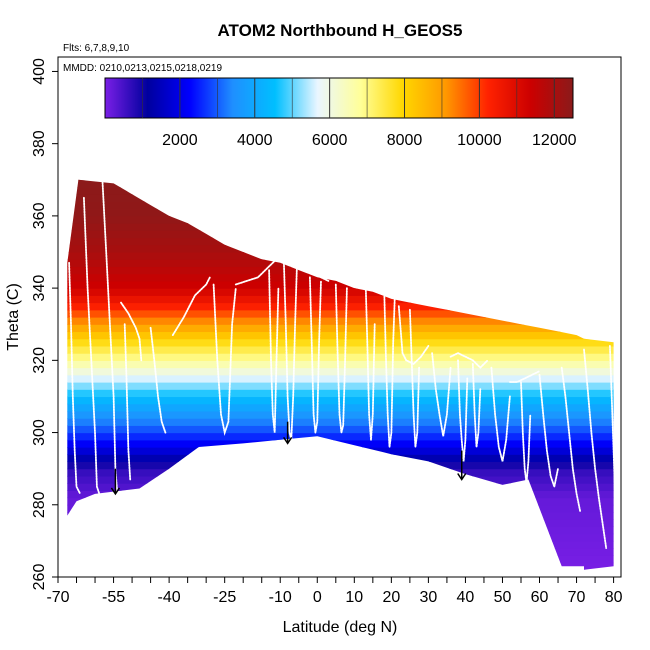 The image size is (650, 650). I want to click on x-tick-label: 50, so click(503, 597).